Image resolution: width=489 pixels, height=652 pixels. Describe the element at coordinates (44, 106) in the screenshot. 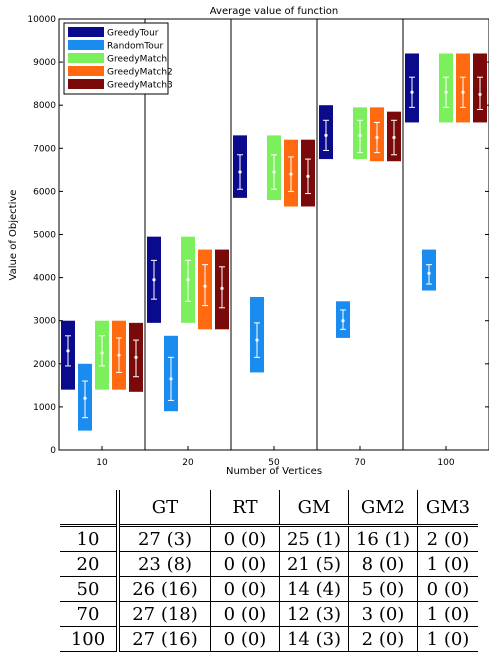

I see `y-tick-label: 8000` at that location.